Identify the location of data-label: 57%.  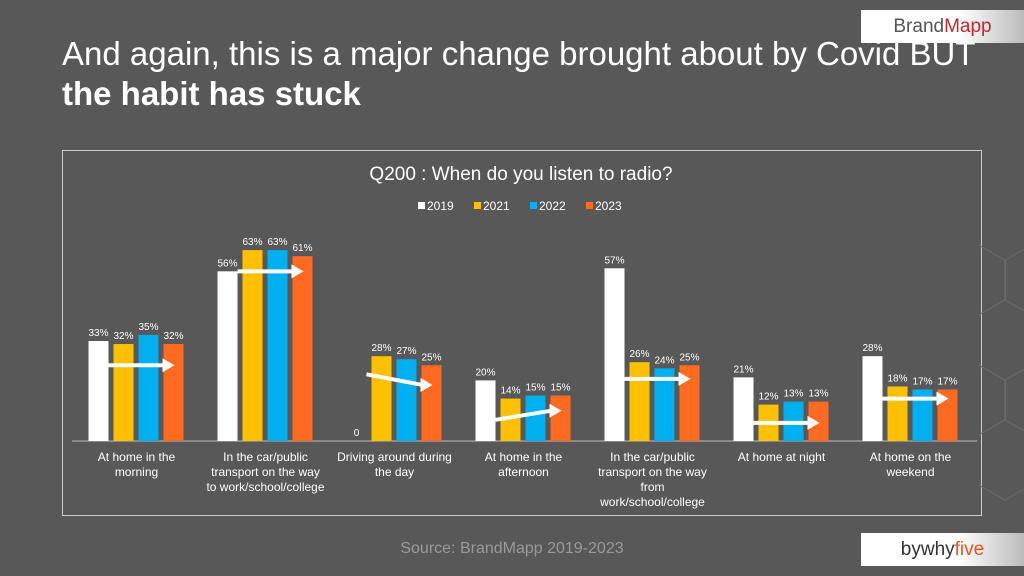
(614, 260).